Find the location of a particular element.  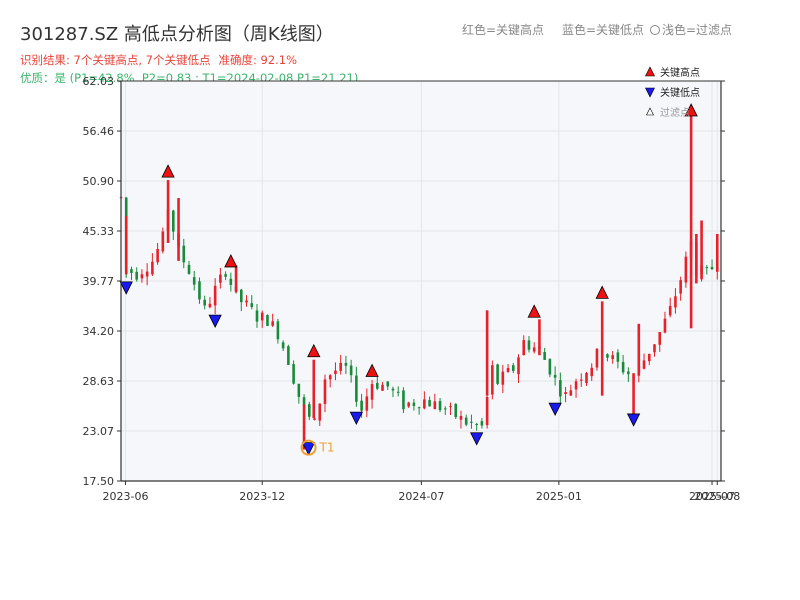

x-tick-label: 2023-12 is located at coordinates (262, 496).